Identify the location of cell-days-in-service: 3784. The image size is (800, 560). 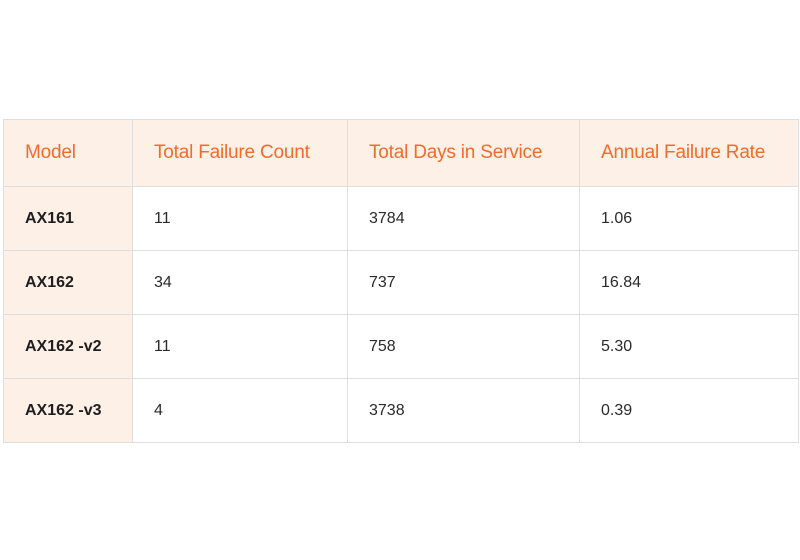
(463, 218).